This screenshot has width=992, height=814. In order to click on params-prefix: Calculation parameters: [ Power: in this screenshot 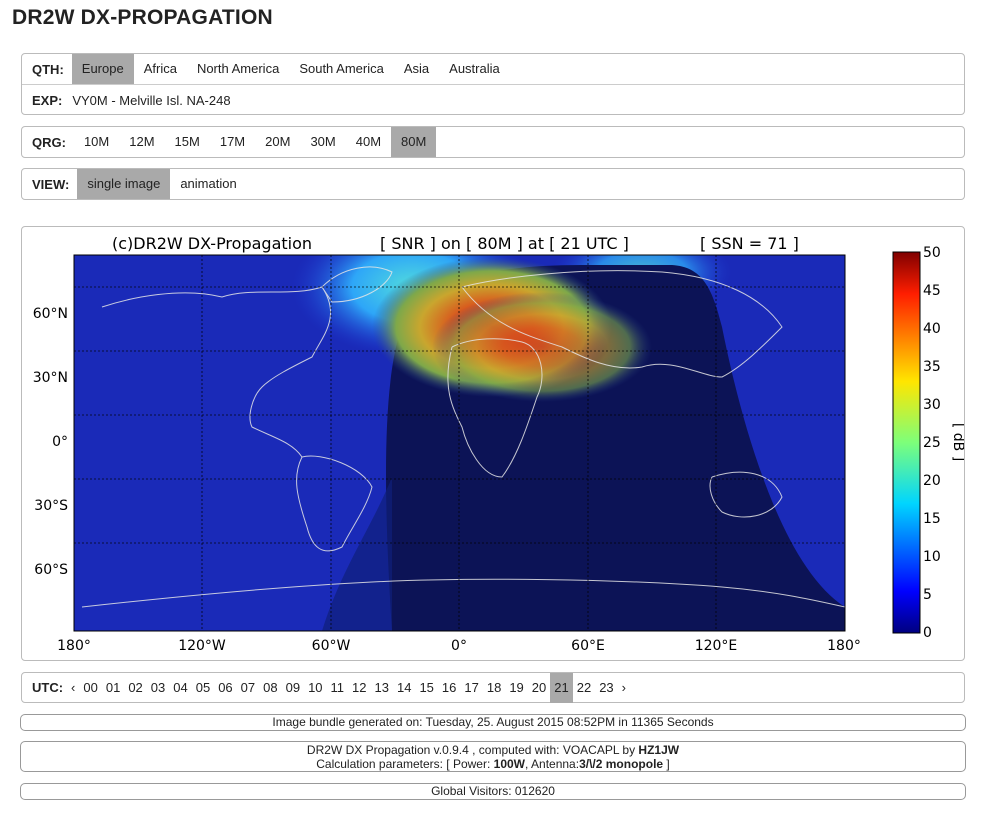, I will do `click(405, 764)`.